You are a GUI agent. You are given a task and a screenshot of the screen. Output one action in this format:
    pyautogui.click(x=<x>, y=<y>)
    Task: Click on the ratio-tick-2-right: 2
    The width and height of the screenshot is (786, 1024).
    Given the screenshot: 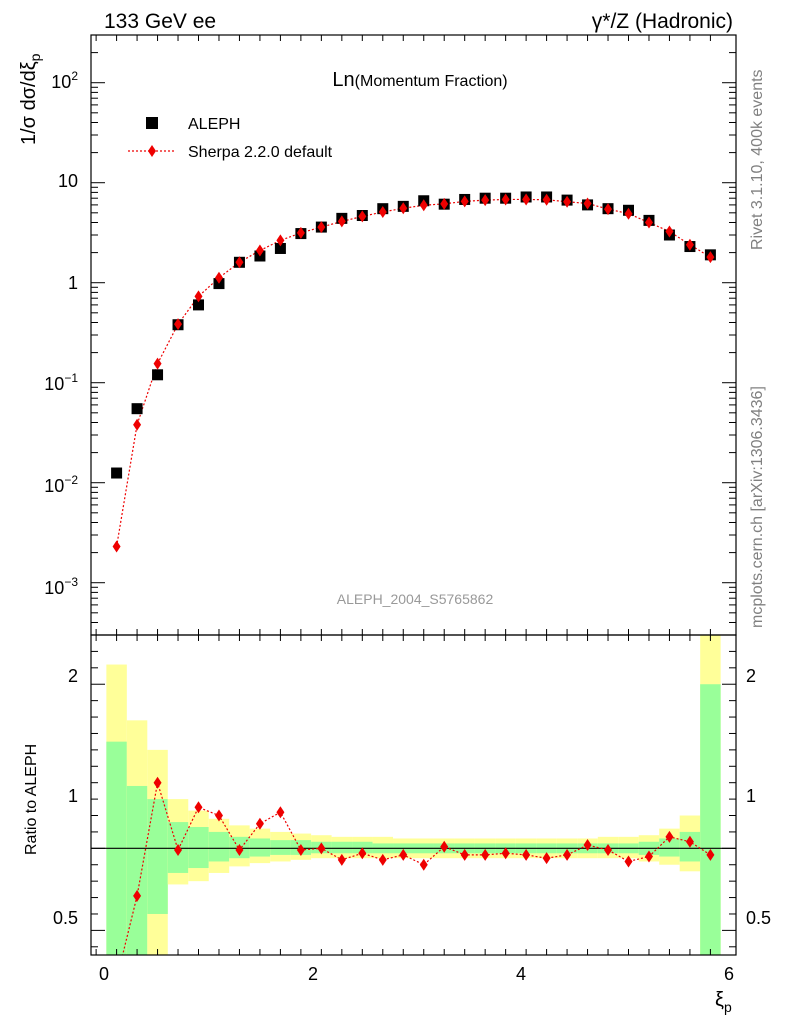 What is the action you would take?
    pyautogui.click(x=751, y=676)
    